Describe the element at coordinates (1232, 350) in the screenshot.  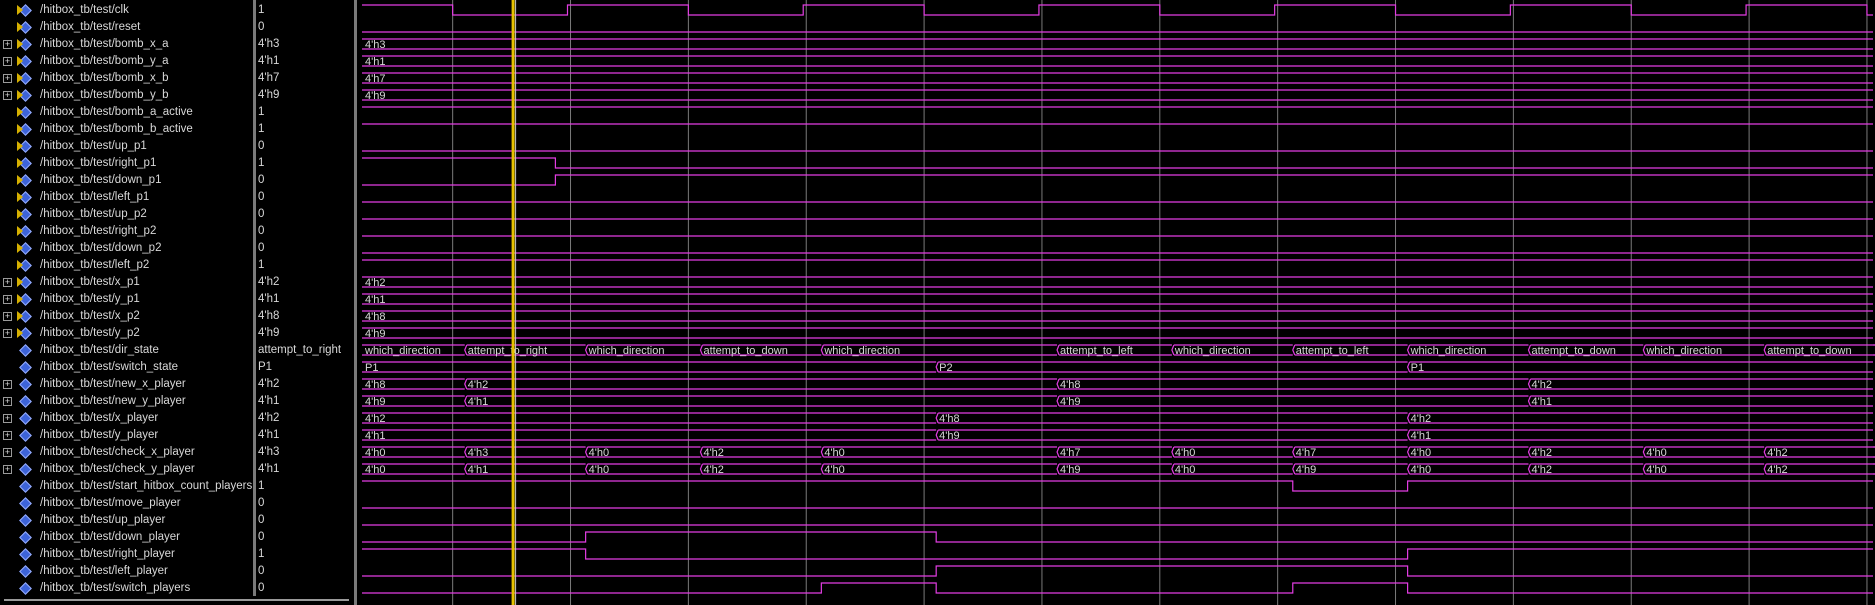
I see `bus-segment: which_direction` at that location.